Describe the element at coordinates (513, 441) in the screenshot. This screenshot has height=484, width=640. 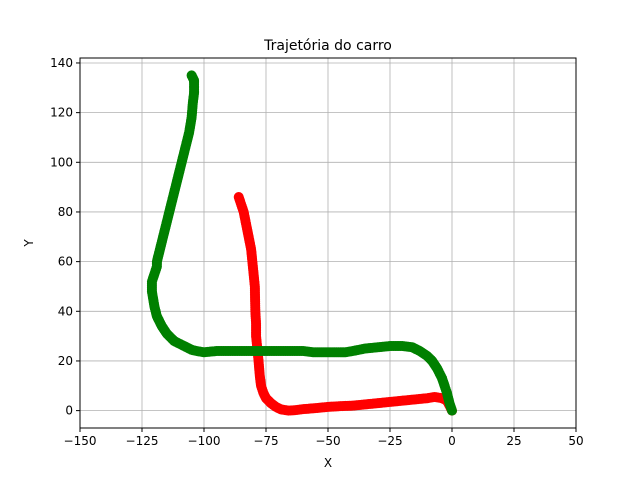
I see `x-tick-label: 25` at that location.